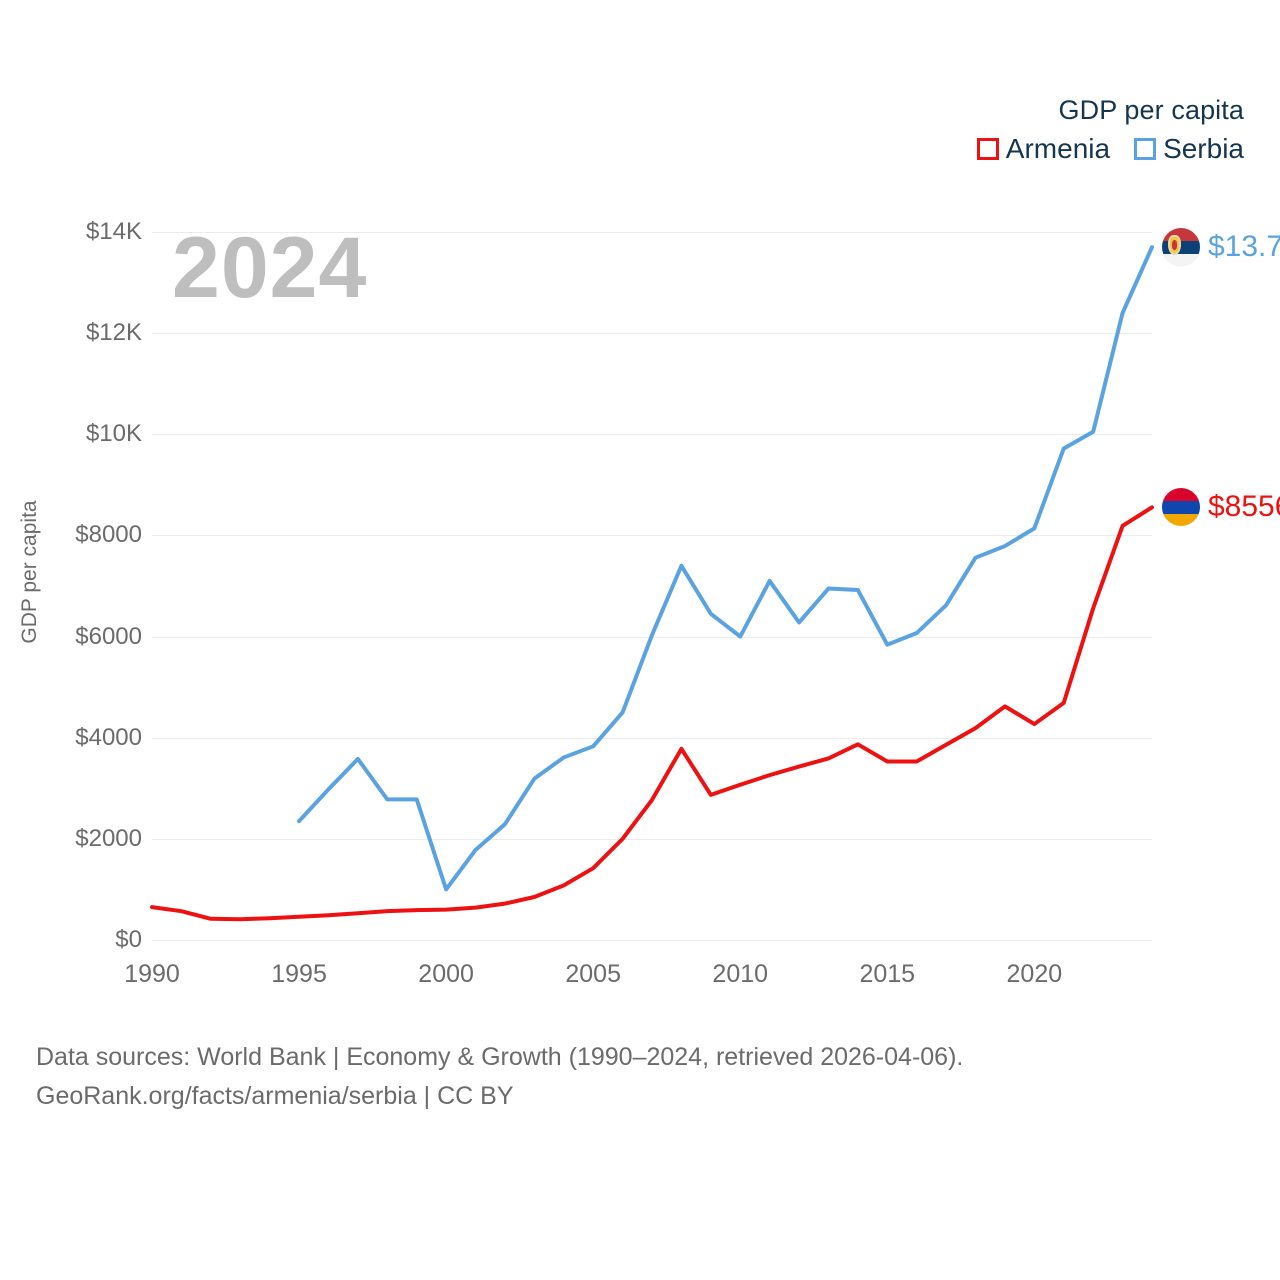 This screenshot has height=1280, width=1280. I want to click on legend-item-armenia: Armenia, so click(1043, 148).